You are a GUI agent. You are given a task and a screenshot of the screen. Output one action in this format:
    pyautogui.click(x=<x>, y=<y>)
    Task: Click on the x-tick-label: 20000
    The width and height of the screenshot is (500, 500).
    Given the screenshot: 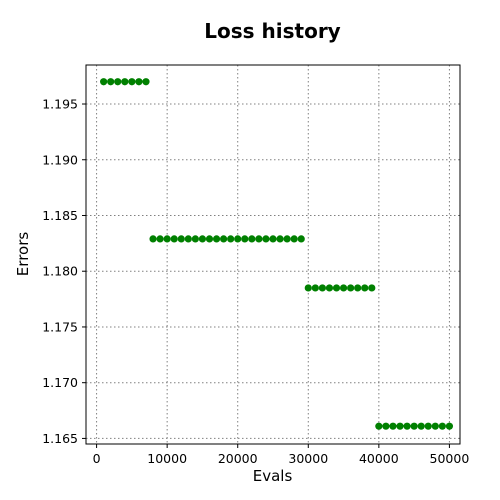 What is the action you would take?
    pyautogui.click(x=238, y=458)
    